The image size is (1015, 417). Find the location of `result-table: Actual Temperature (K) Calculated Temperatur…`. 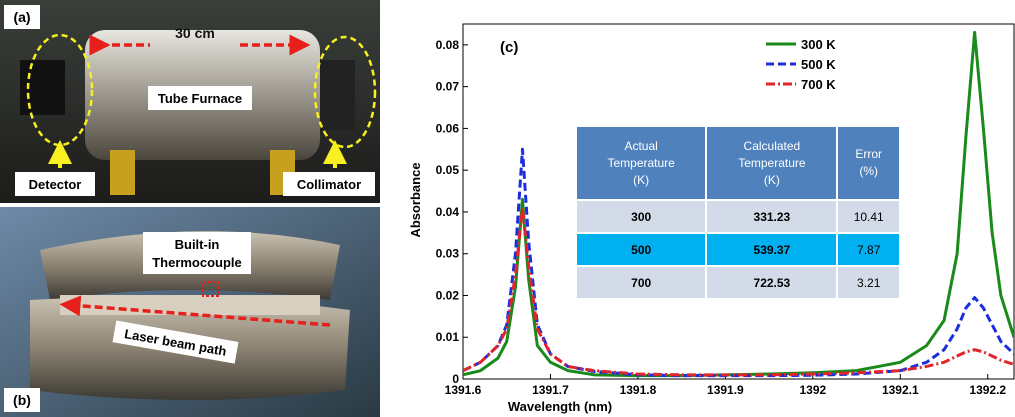

result-table: Actual Temperature (K) Calculated Temperatur… is located at coordinates (739, 212).